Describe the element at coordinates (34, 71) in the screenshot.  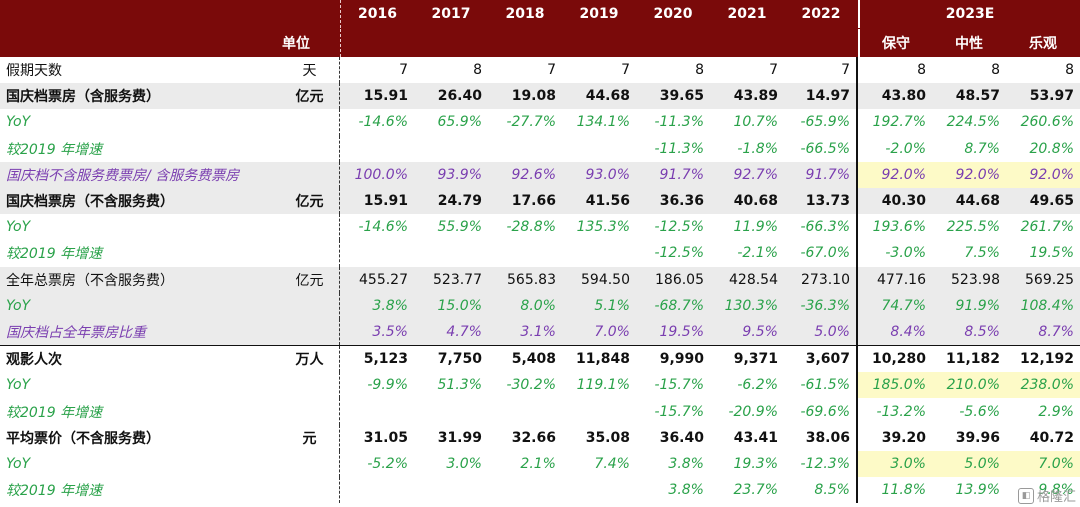
I see `row-label: 假期天数` at that location.